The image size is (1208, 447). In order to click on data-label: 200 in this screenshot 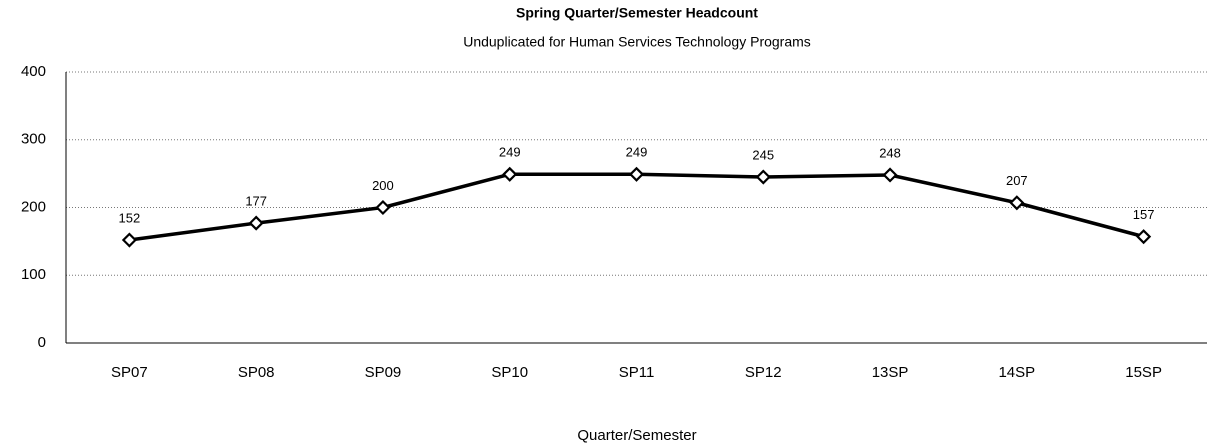, I will do `click(383, 185)`.